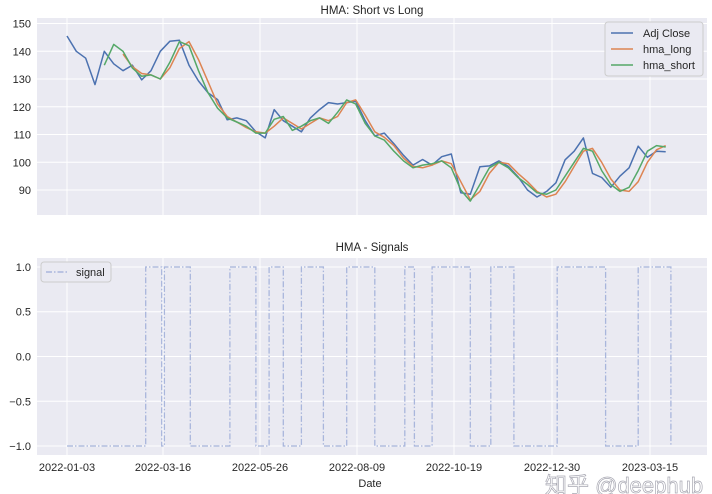 The image size is (712, 494). I want to click on x-tick-label: 2022-10-19, so click(454, 468).